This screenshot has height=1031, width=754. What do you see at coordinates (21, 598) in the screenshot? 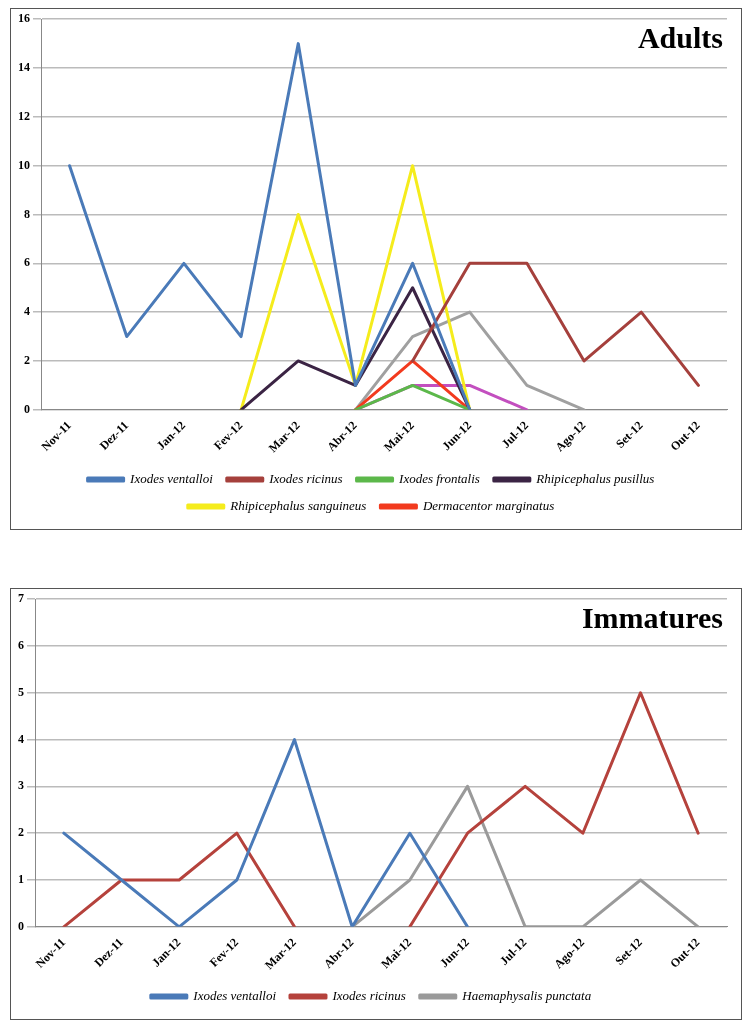
I see `y-tick-label: 7` at bounding box center [21, 598].